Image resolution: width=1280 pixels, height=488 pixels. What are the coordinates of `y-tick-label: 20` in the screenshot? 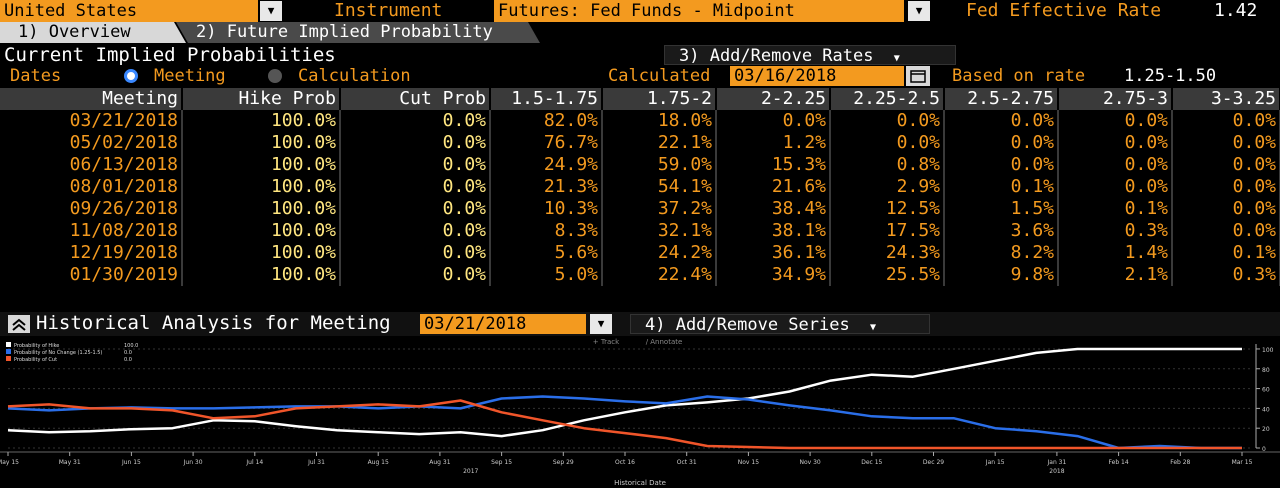 It's located at (1266, 429).